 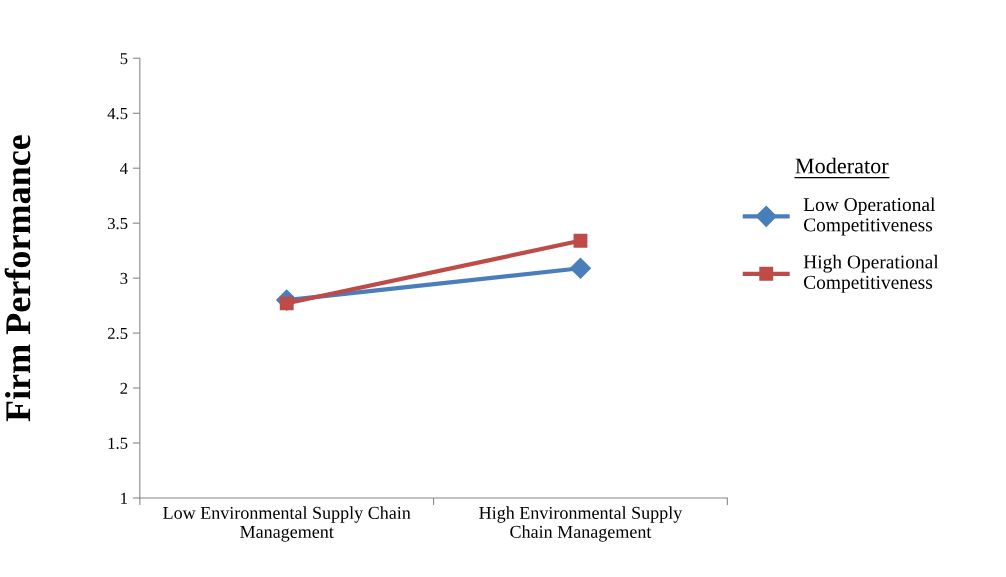 What do you see at coordinates (842, 165) in the screenshot?
I see `legend-title: Moderator` at bounding box center [842, 165].